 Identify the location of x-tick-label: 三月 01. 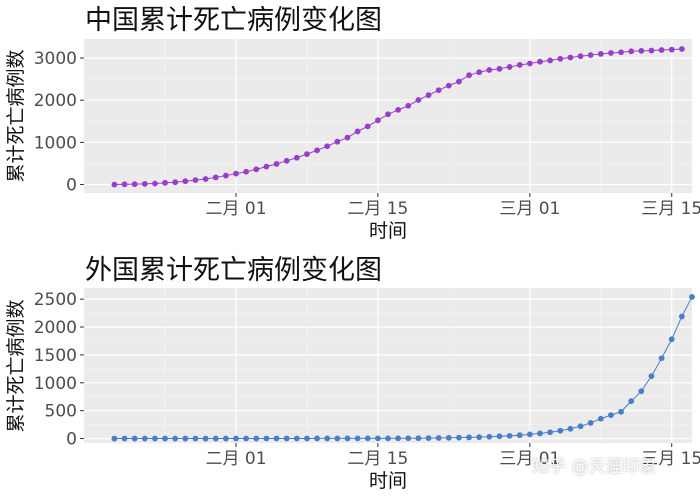
(529, 209).